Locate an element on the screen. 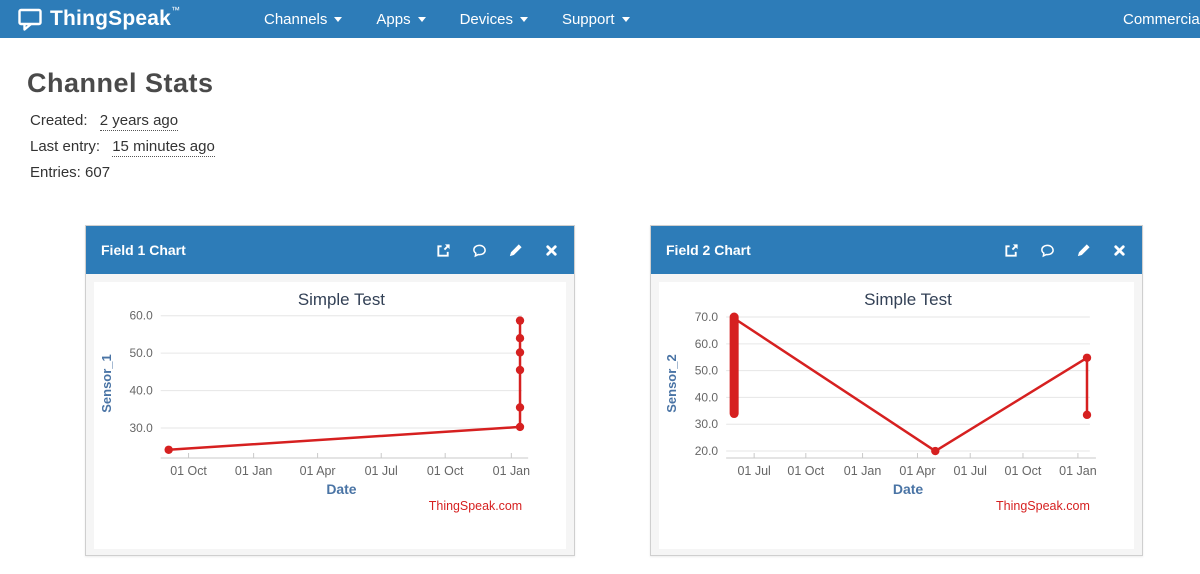 The height and width of the screenshot is (574, 1200). y-axis-label: Sensor_2 is located at coordinates (671, 383).